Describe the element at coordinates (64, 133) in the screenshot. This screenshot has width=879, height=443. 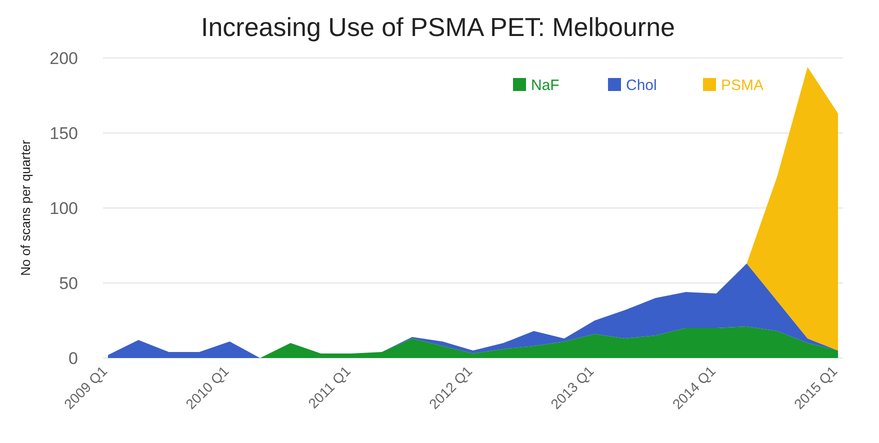
I see `y-tick-label: 150` at that location.